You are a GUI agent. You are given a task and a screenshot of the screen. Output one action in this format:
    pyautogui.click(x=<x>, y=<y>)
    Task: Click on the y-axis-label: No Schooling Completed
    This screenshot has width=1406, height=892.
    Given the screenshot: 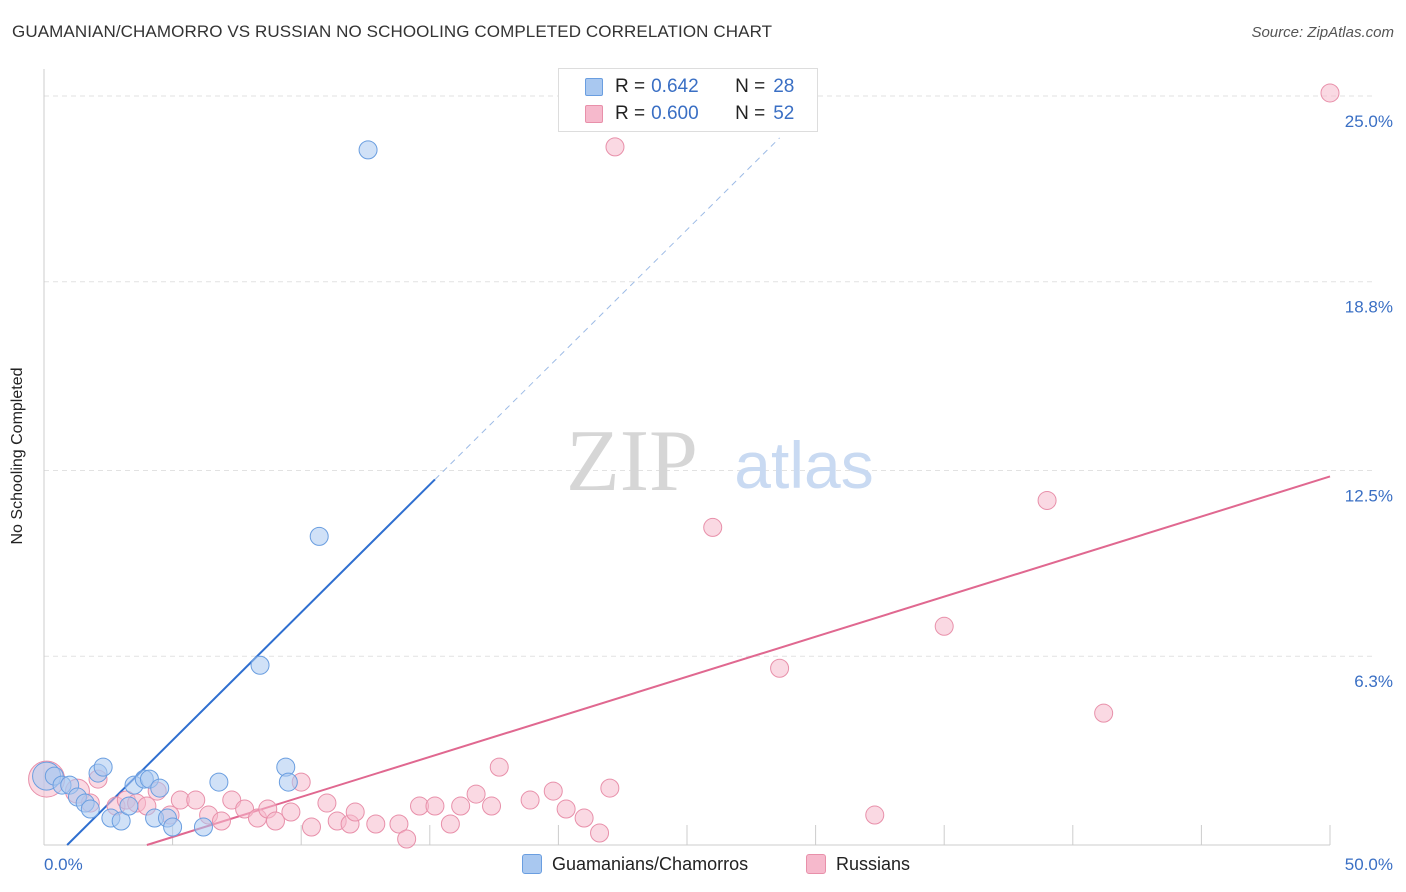 What is the action you would take?
    pyautogui.click(x=17, y=456)
    